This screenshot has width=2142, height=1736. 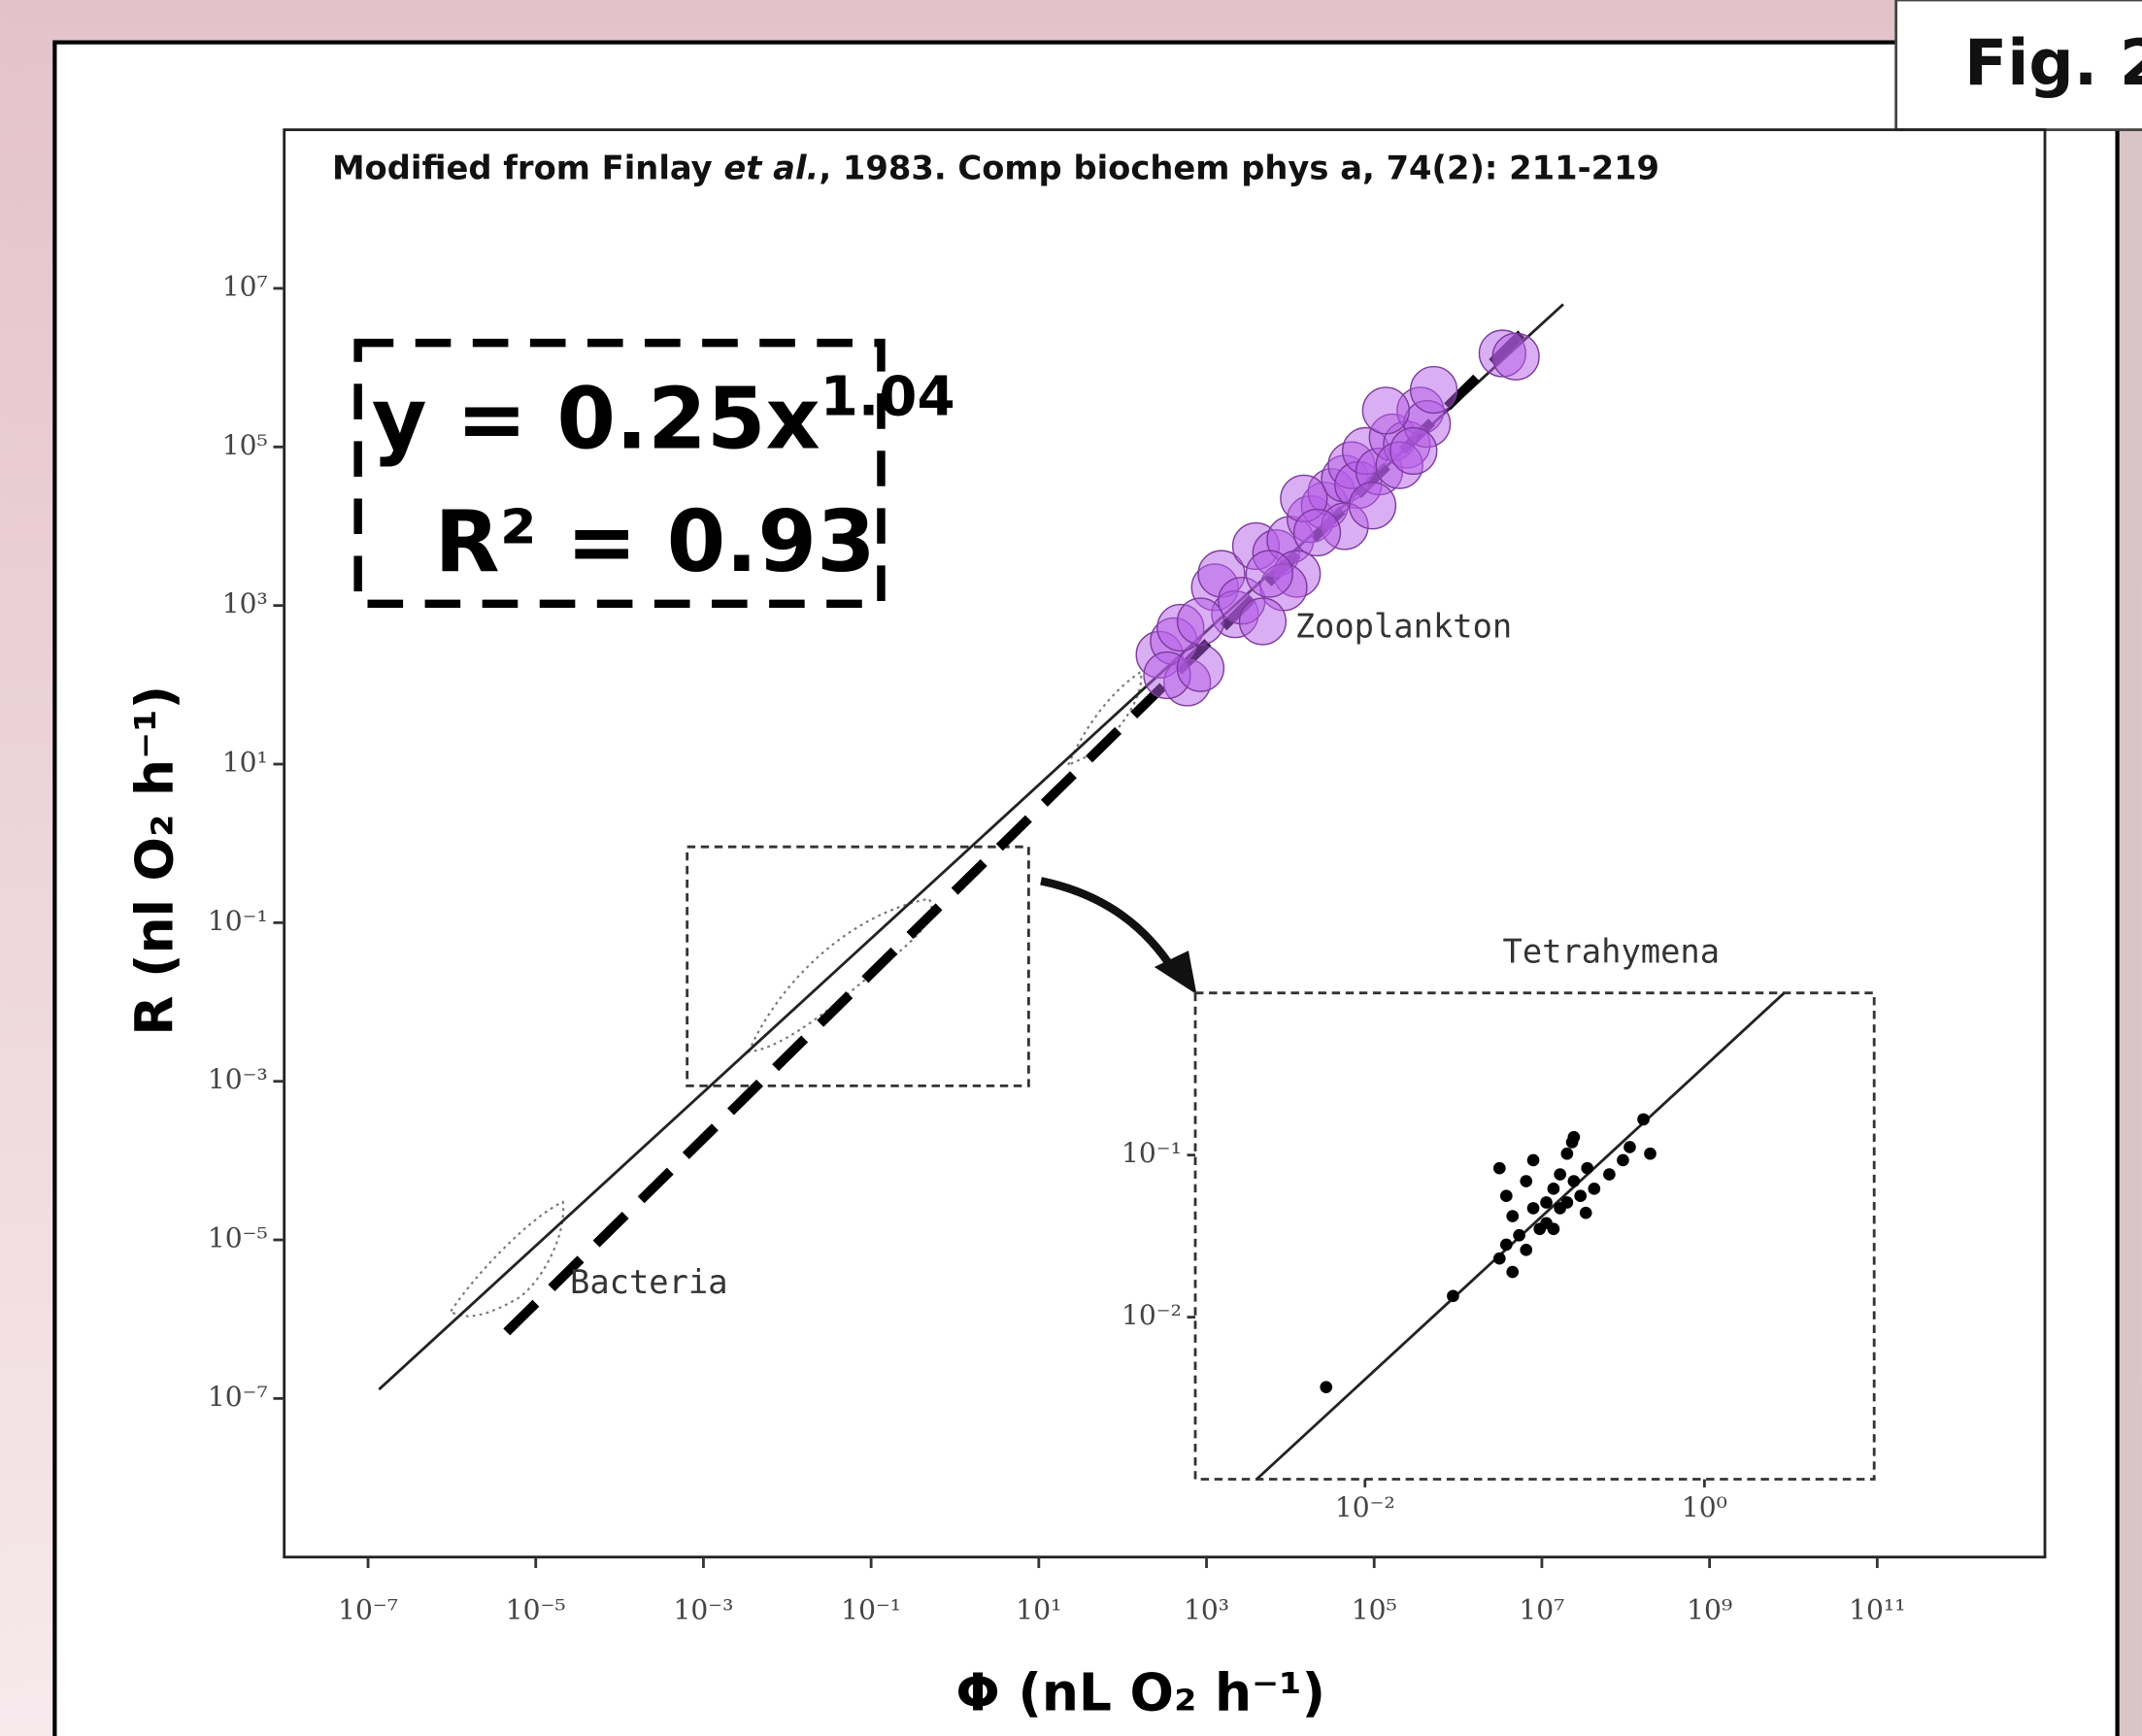 I want to click on zoom-arrowhead, so click(x=1175, y=973).